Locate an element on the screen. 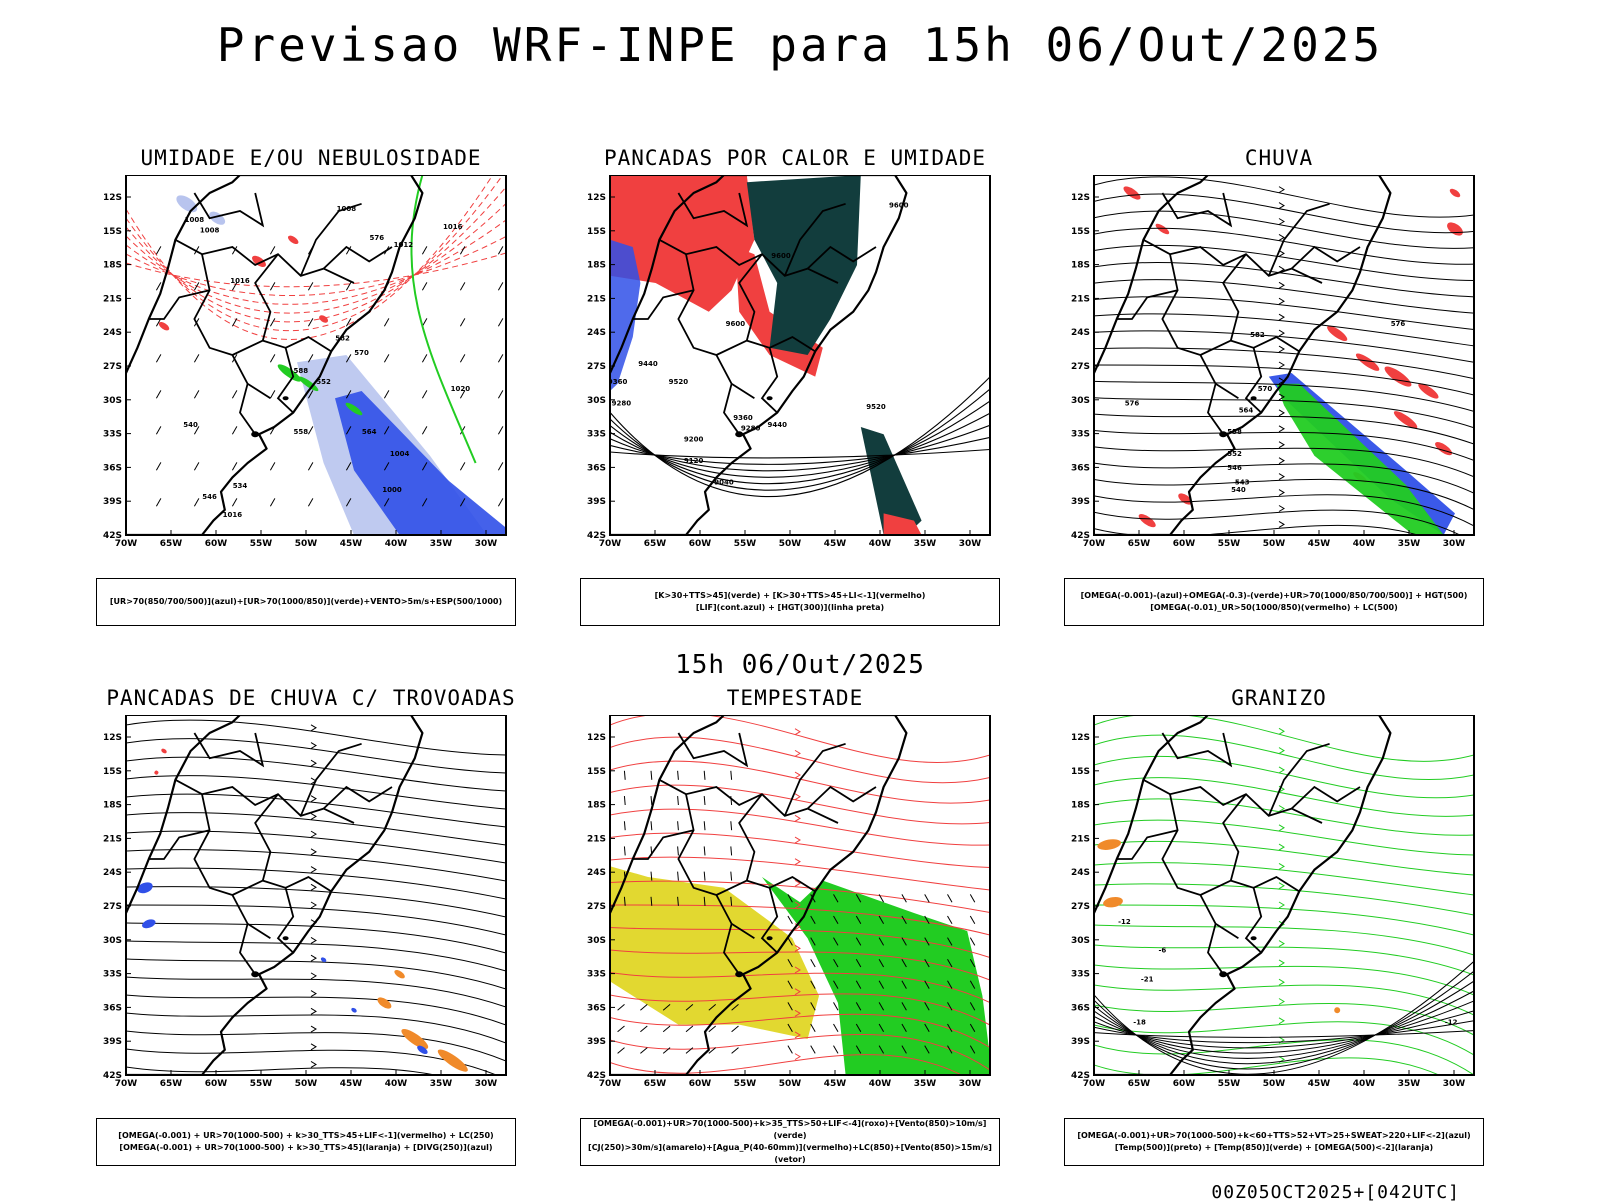 The image size is (1600, 1203). lat-label: 27S is located at coordinates (596, 367).